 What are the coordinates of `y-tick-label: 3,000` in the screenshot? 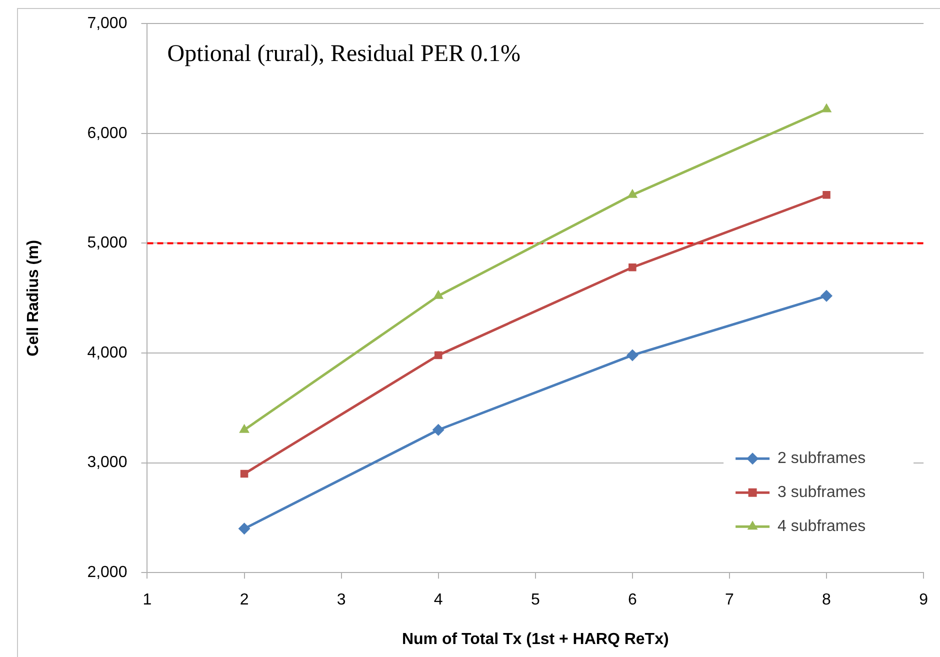 It's located at (107, 463).